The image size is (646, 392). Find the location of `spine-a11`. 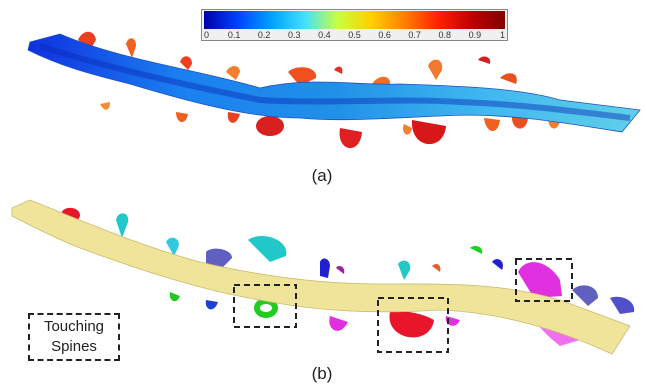

spine-a11 is located at coordinates (105, 106).